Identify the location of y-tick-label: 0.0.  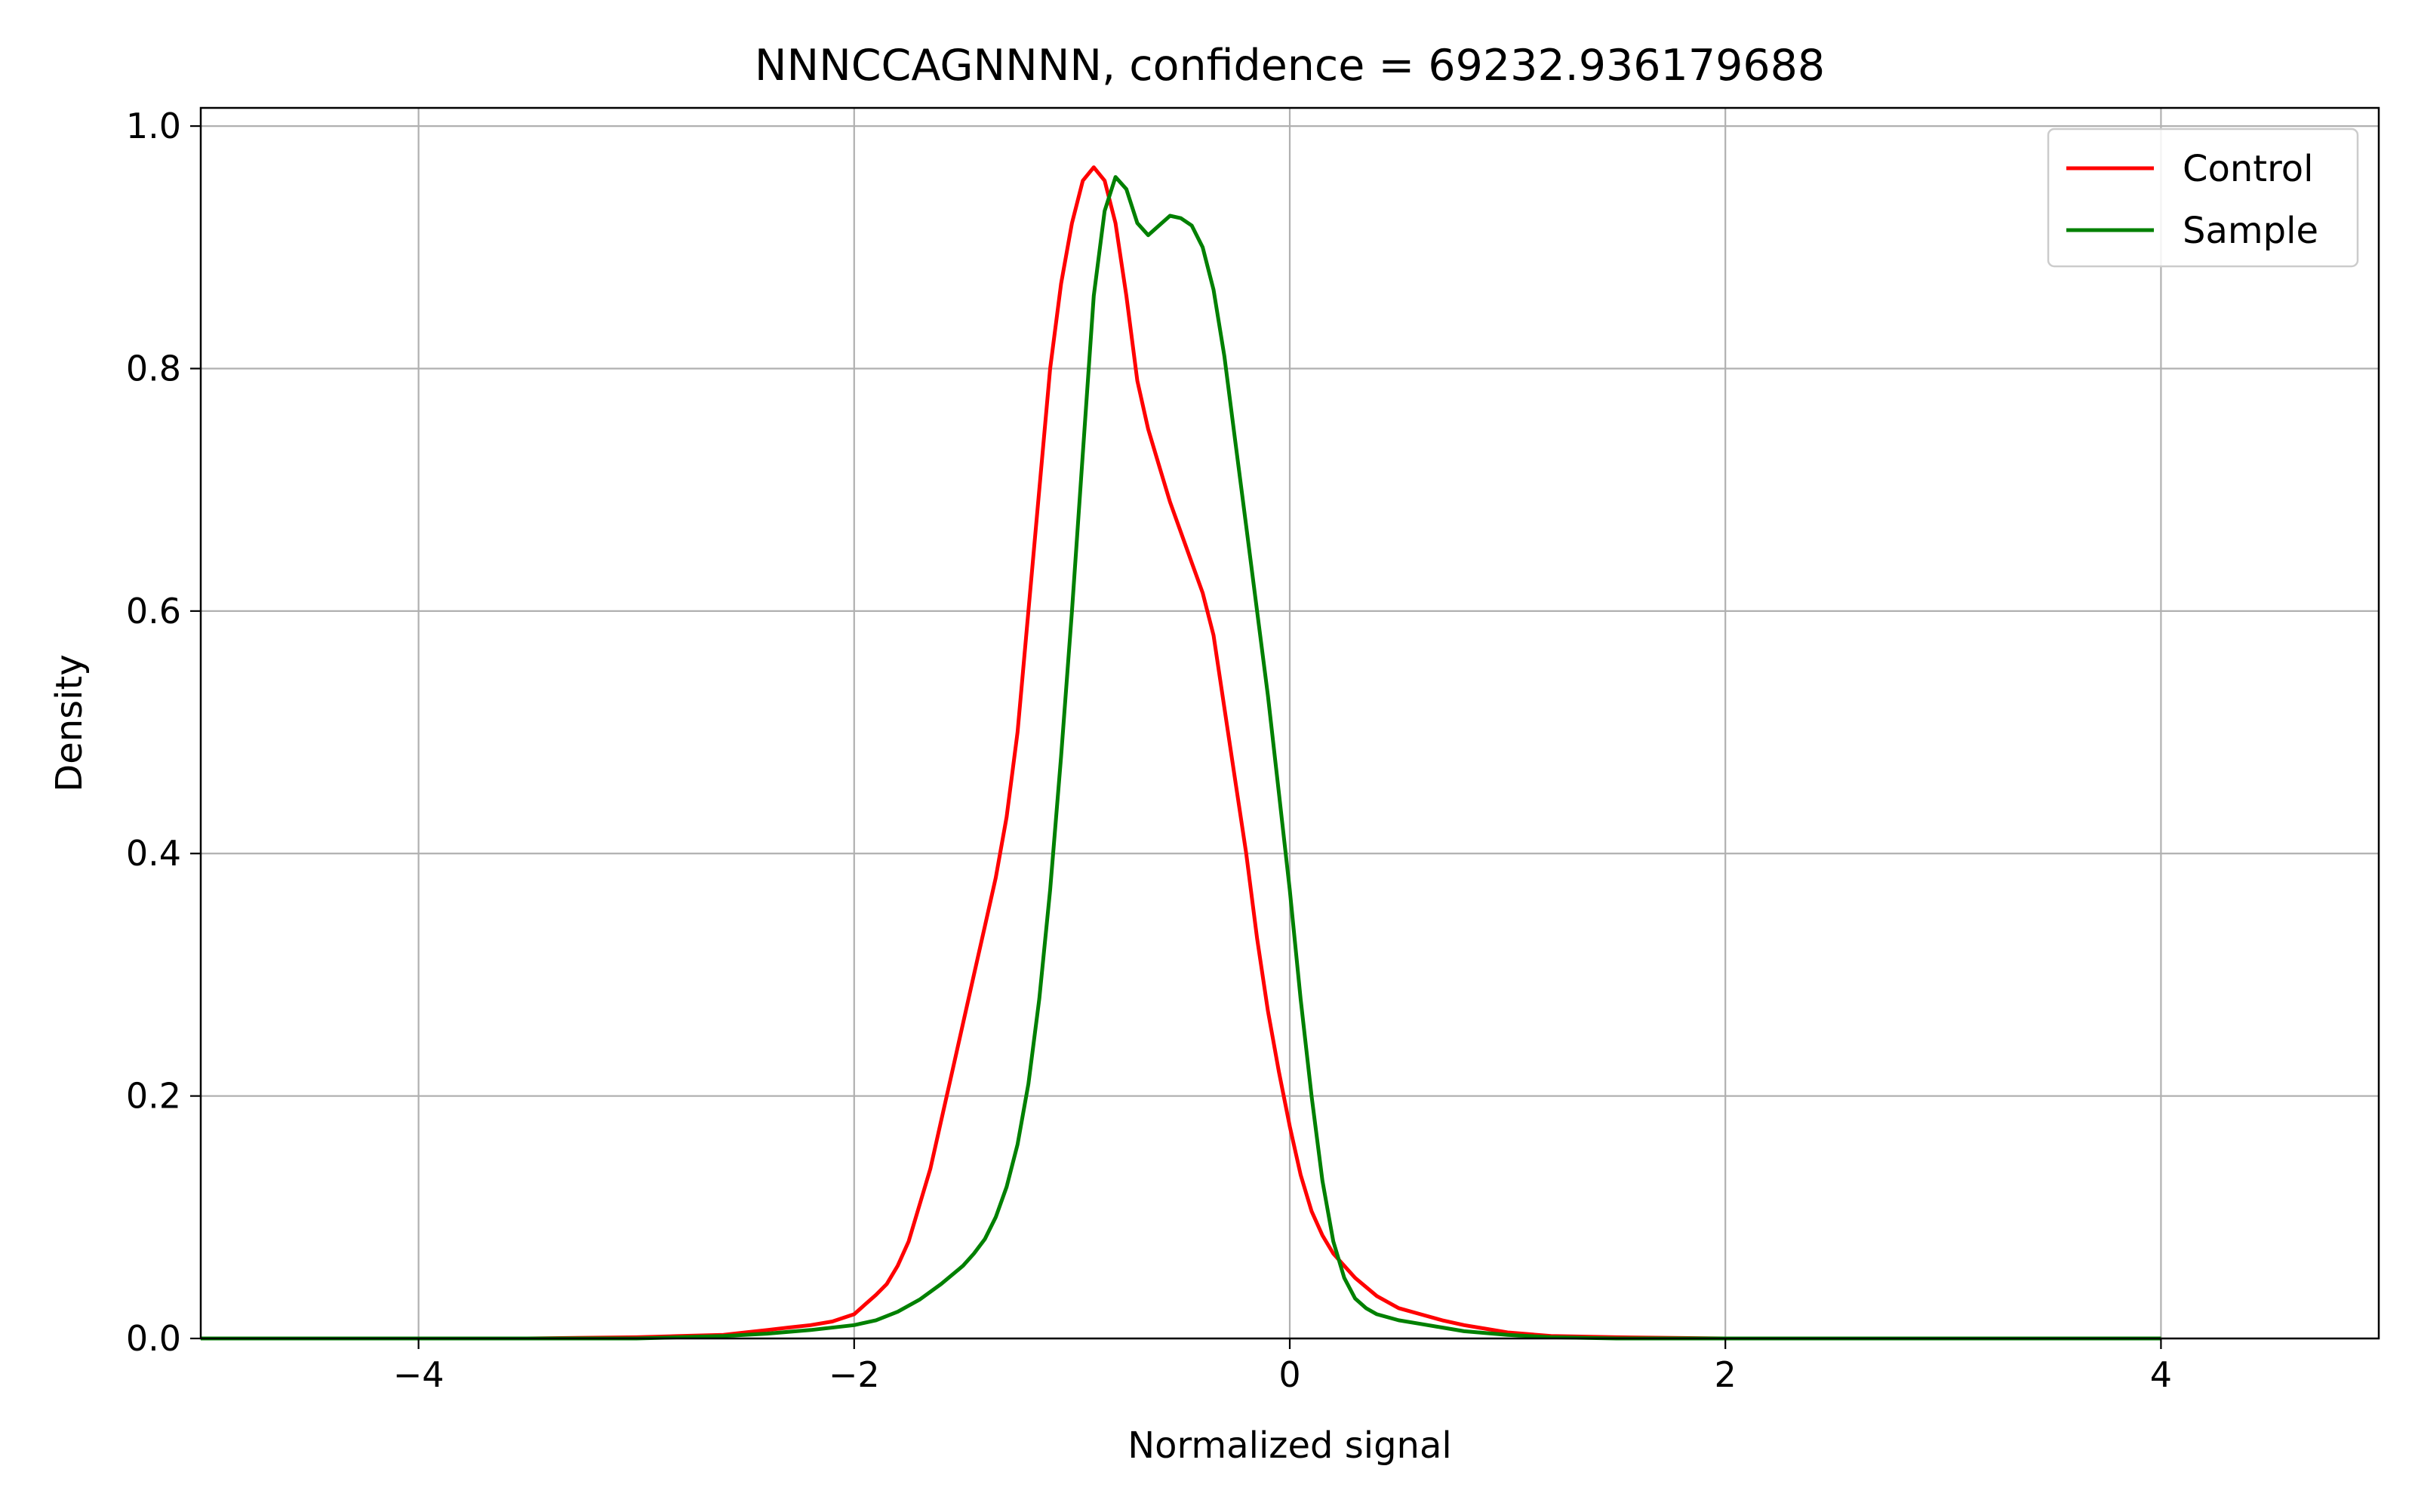
(153, 1338).